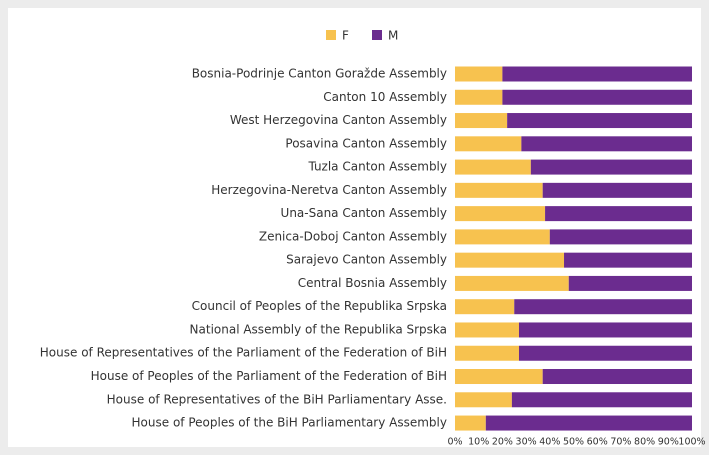  Describe the element at coordinates (393, 36) in the screenshot. I see `legend-label: M` at that location.